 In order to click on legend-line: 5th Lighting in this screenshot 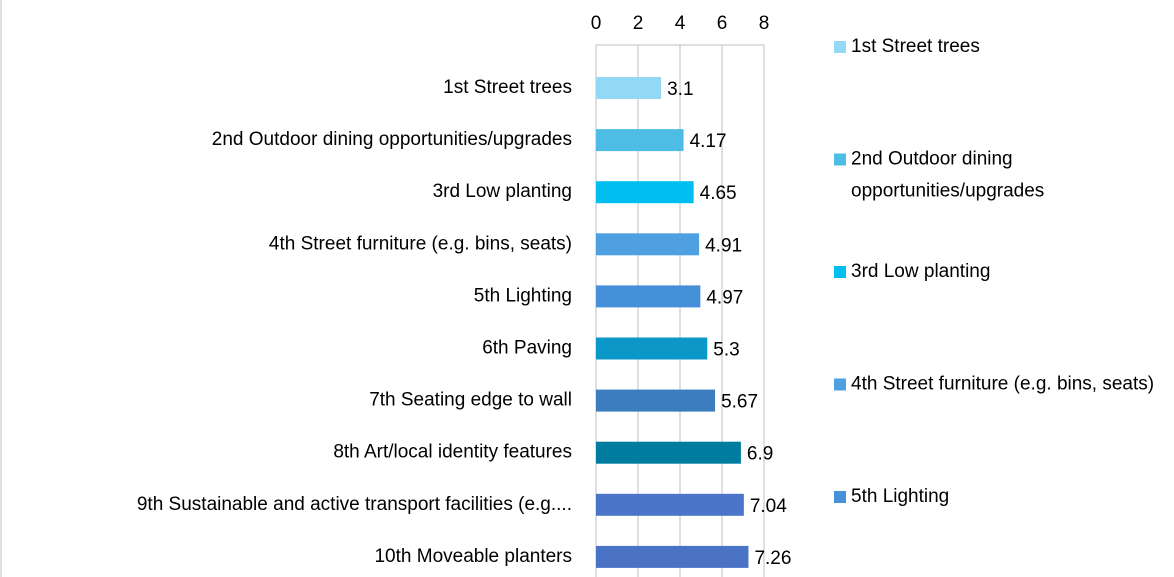, I will do `click(900, 496)`.